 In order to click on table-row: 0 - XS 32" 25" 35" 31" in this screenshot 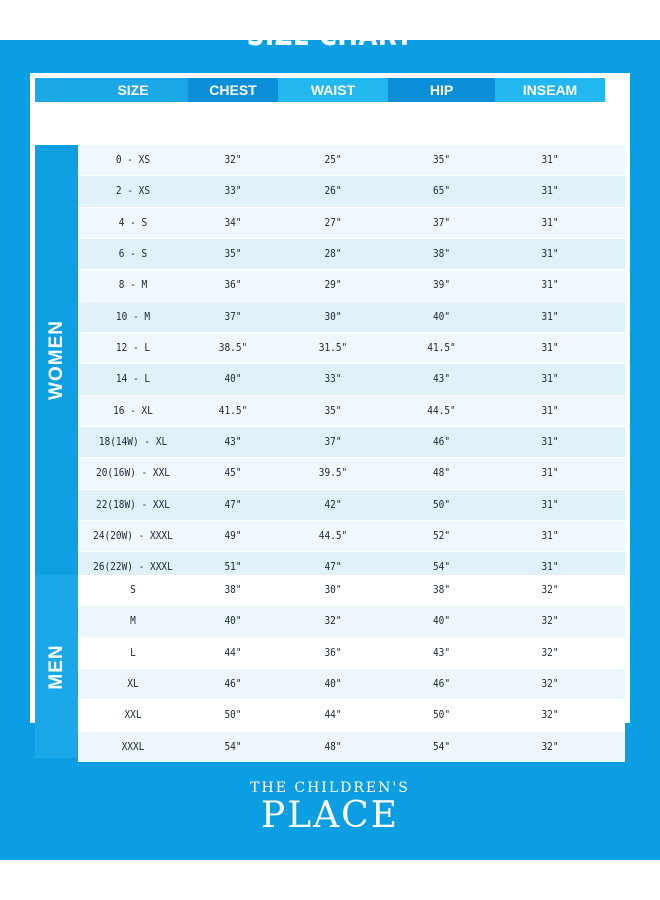, I will do `click(351, 160)`.